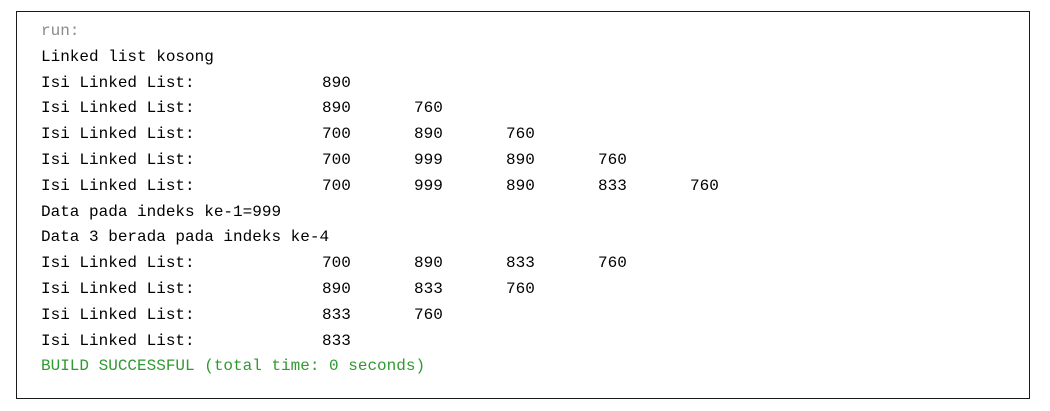  What do you see at coordinates (411, 264) in the screenshot?
I see `console-line-linked-list: Isi Linked List: 700 890 833 760` at bounding box center [411, 264].